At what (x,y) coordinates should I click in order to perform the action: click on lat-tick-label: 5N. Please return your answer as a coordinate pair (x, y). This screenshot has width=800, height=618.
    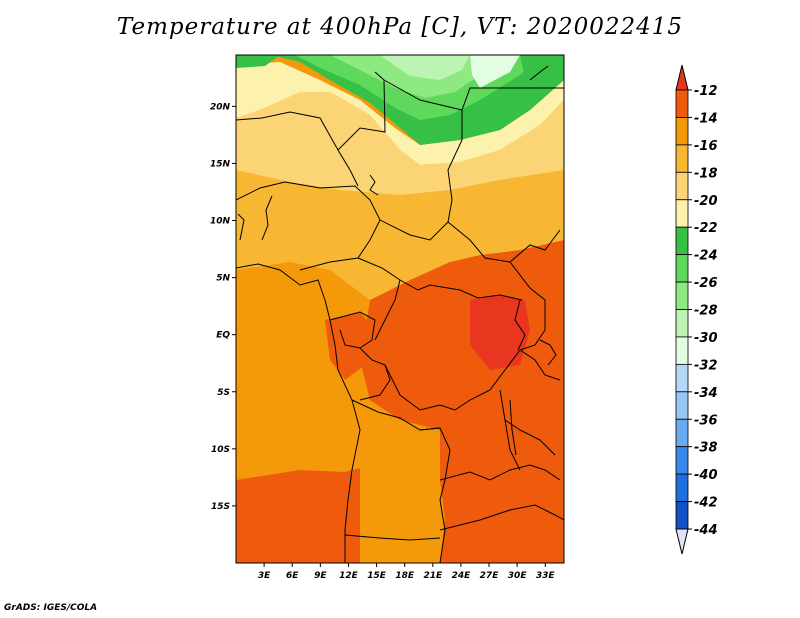
    Looking at the image, I should click on (223, 279).